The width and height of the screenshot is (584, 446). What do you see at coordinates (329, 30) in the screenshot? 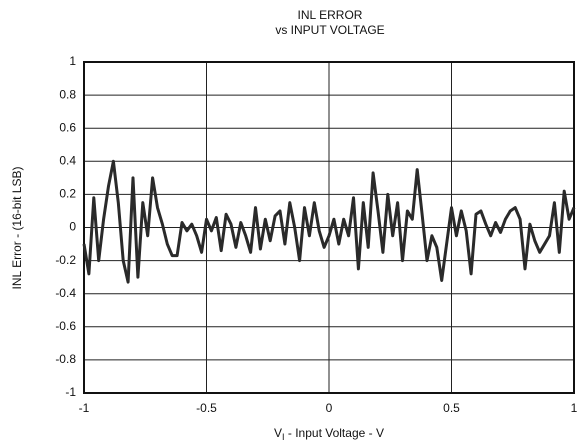
I see `chart-subtitle: vs INPUT VOLTAGE` at bounding box center [329, 30].